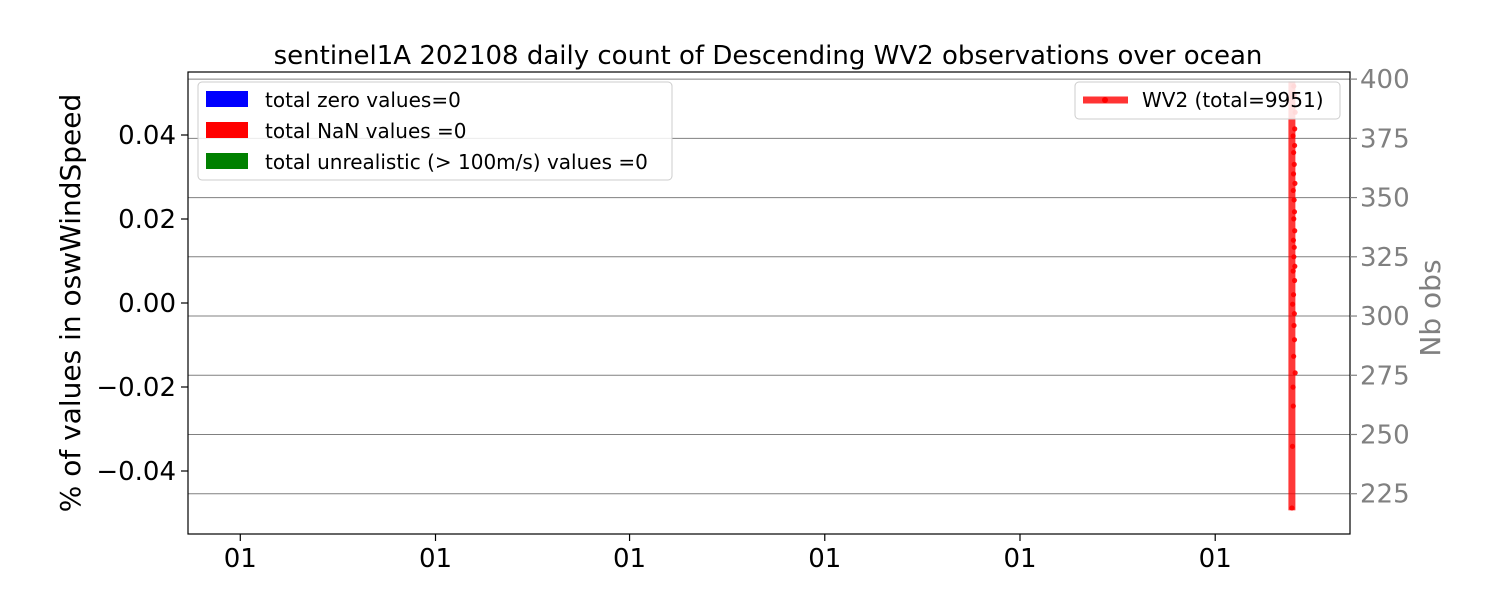 The height and width of the screenshot is (600, 1500). Describe the element at coordinates (1385, 258) in the screenshot. I see `right-tick-label-4: 325` at that location.